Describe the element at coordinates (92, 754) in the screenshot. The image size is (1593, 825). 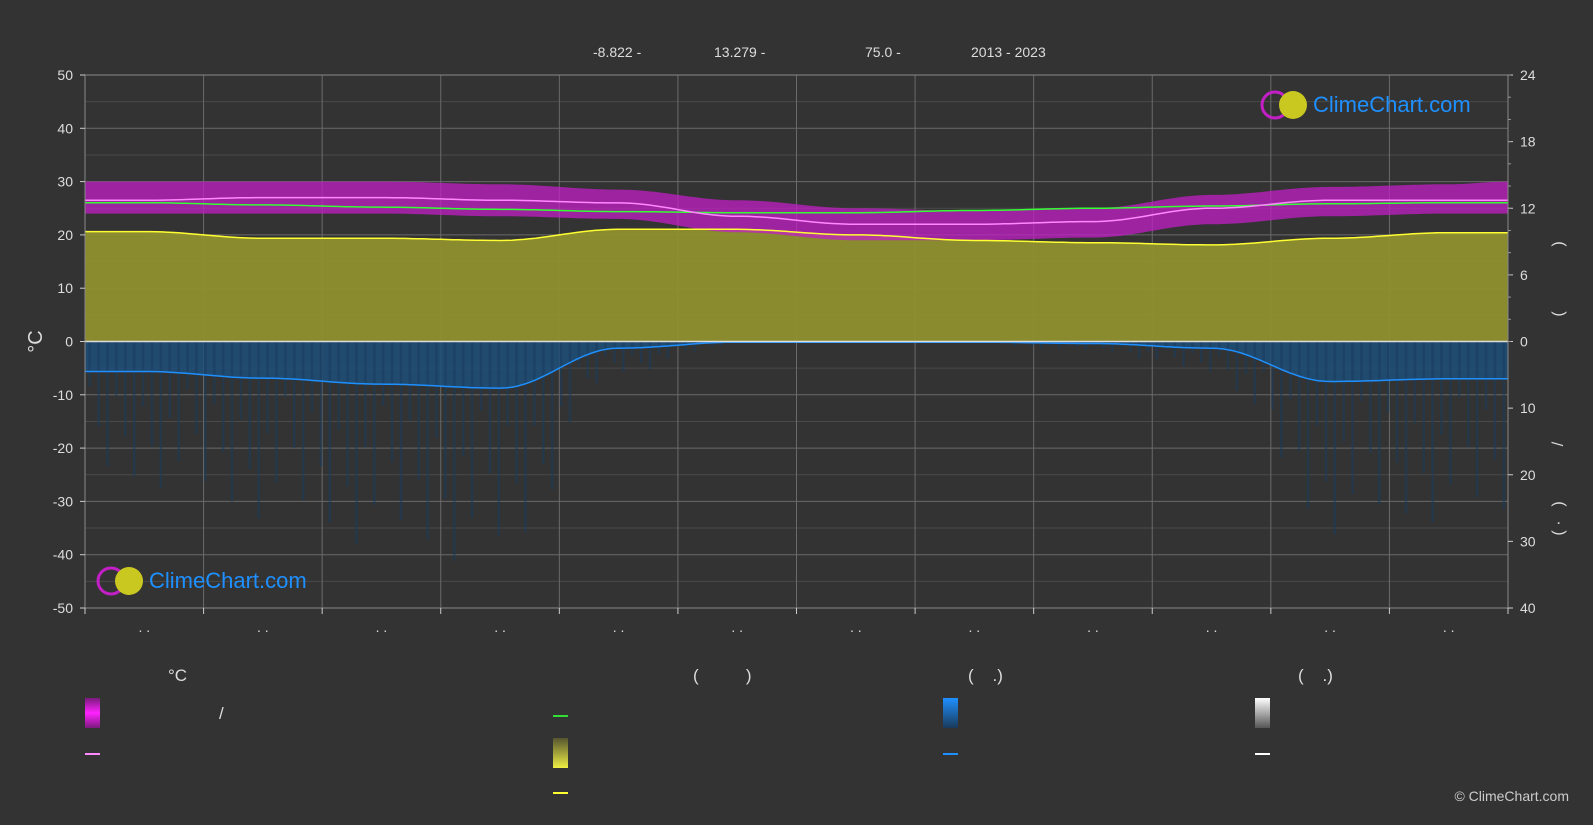
I see `legend-avg-temp-line` at that location.